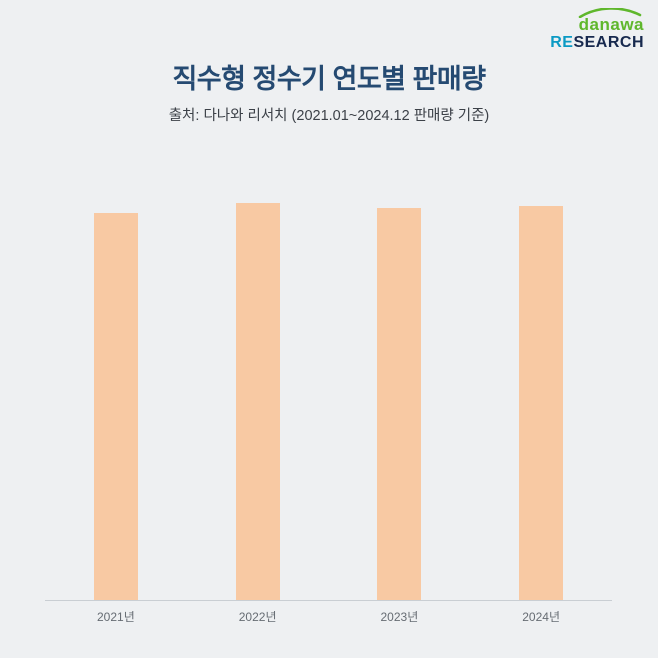 This screenshot has height=658, width=658. I want to click on logo-danawa-text: danawa, so click(611, 24).